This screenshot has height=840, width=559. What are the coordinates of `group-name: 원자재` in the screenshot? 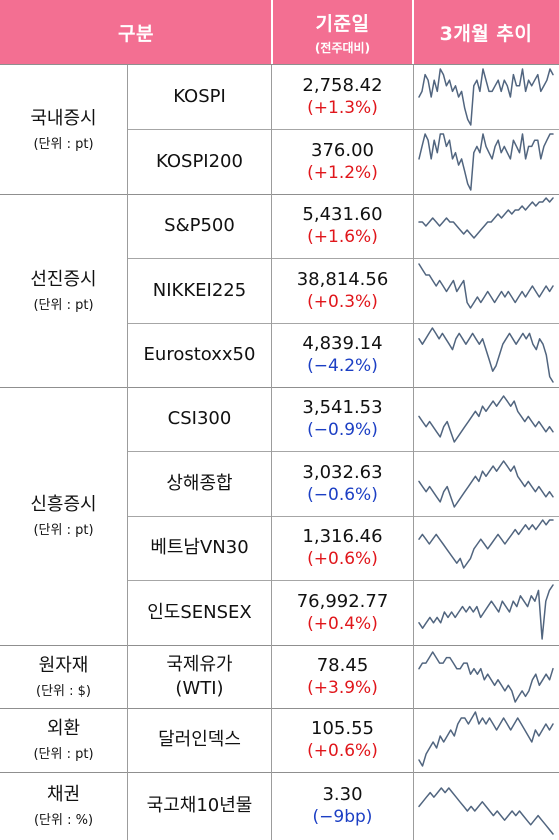 It's located at (63, 665).